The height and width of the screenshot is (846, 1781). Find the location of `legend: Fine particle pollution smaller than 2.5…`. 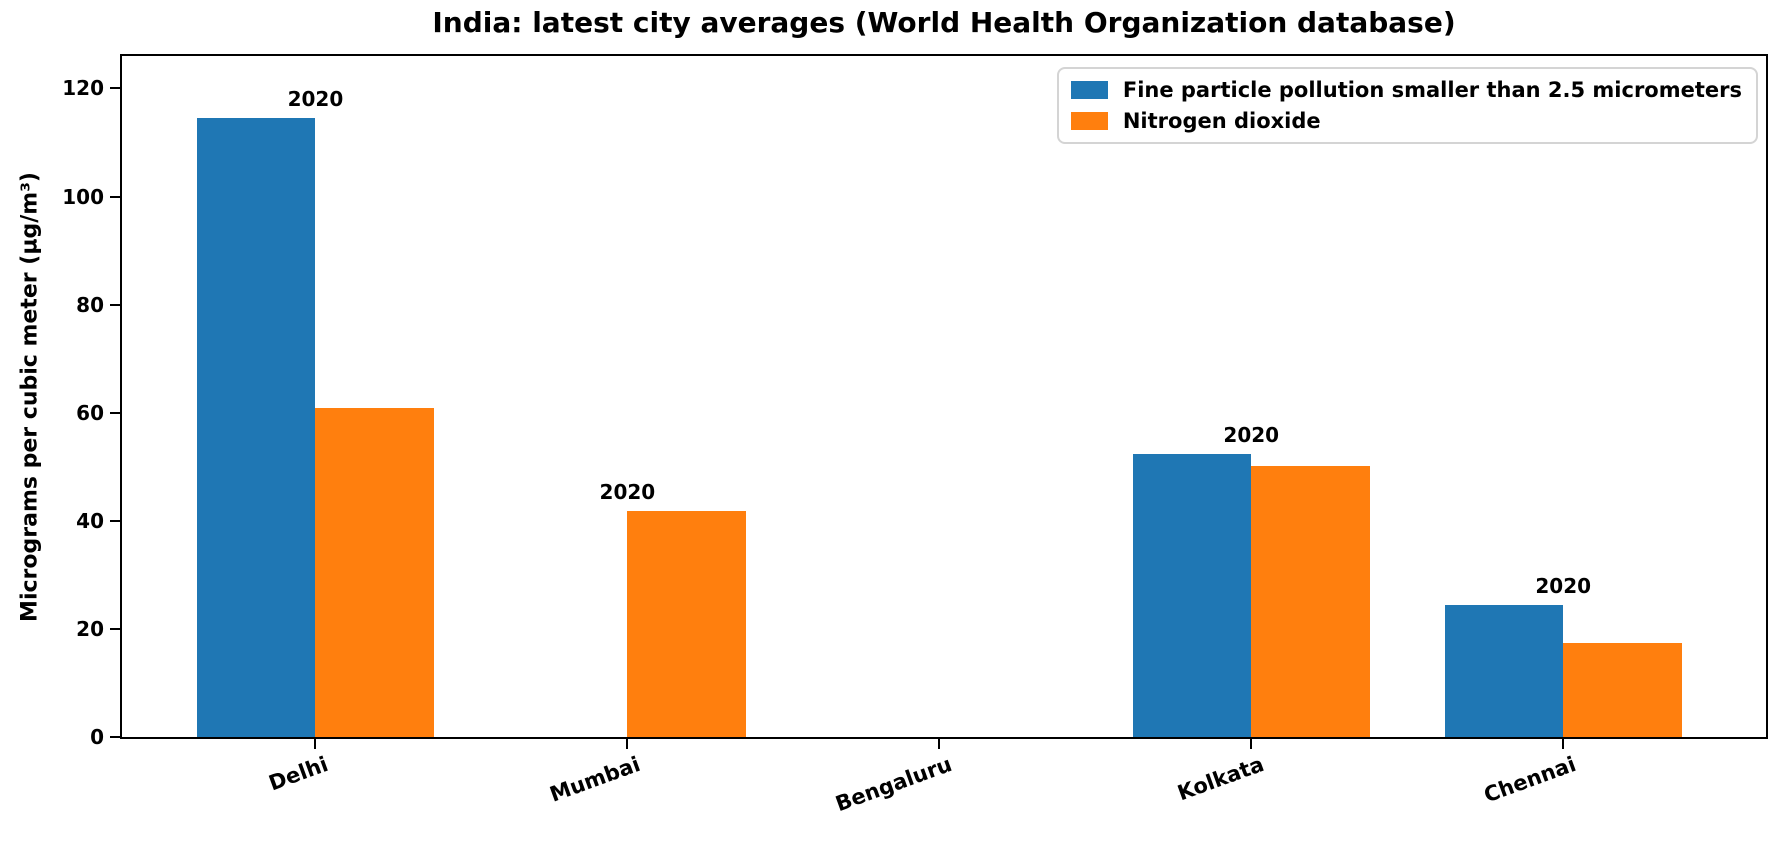

legend: Fine particle pollution smaller than 2.5… is located at coordinates (1407, 105).